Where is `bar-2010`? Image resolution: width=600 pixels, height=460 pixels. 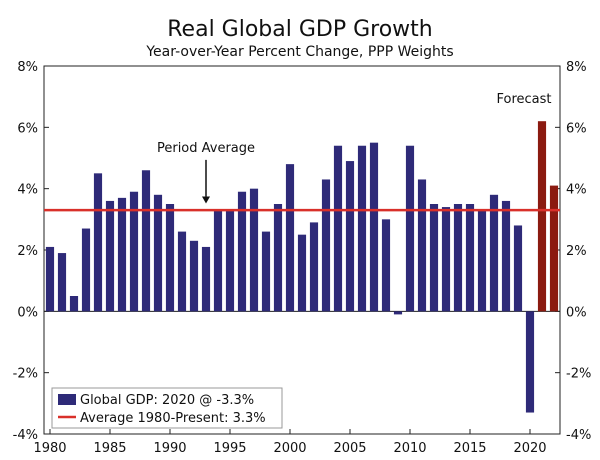 bar-2010 is located at coordinates (410, 228).